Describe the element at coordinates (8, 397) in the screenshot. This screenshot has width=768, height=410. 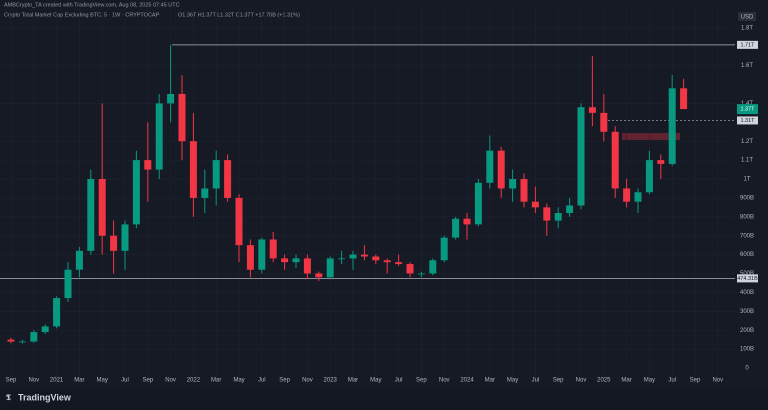
I see `logo-icon: 𝕿` at that location.